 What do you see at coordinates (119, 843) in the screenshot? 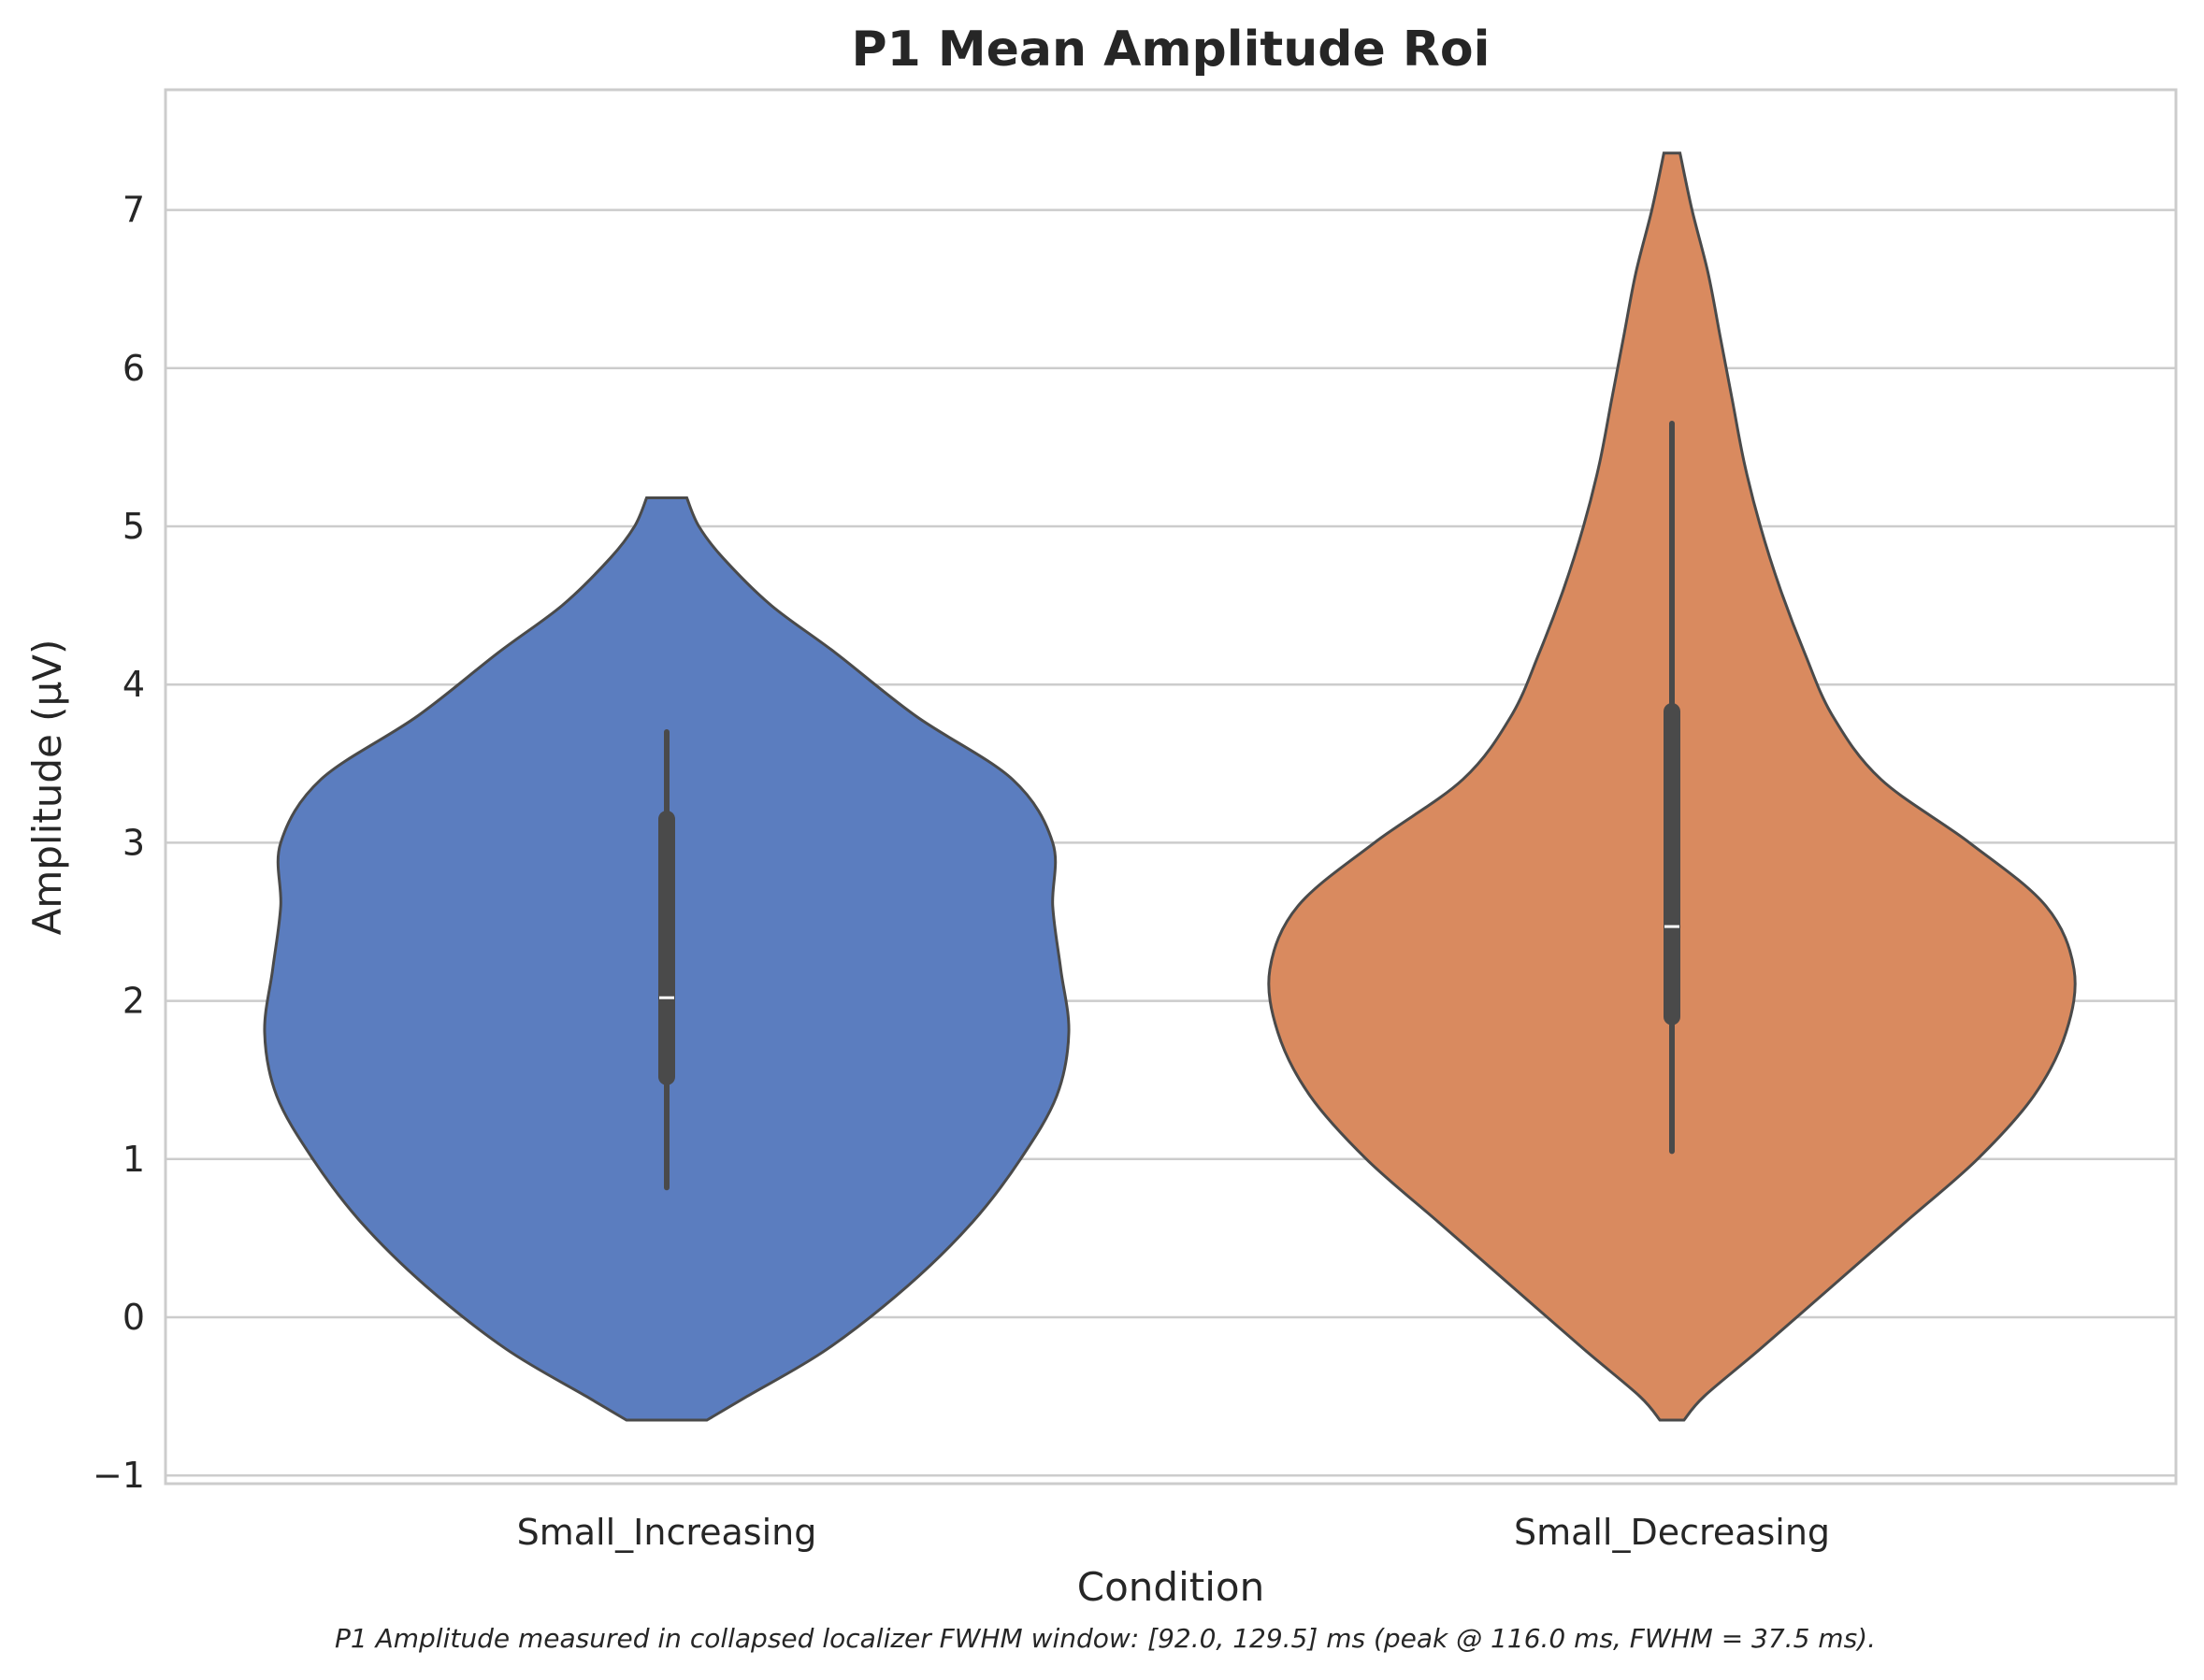
I see `y-tick-labels: −1 0 1 2 3 4 5 6 7` at bounding box center [119, 843].